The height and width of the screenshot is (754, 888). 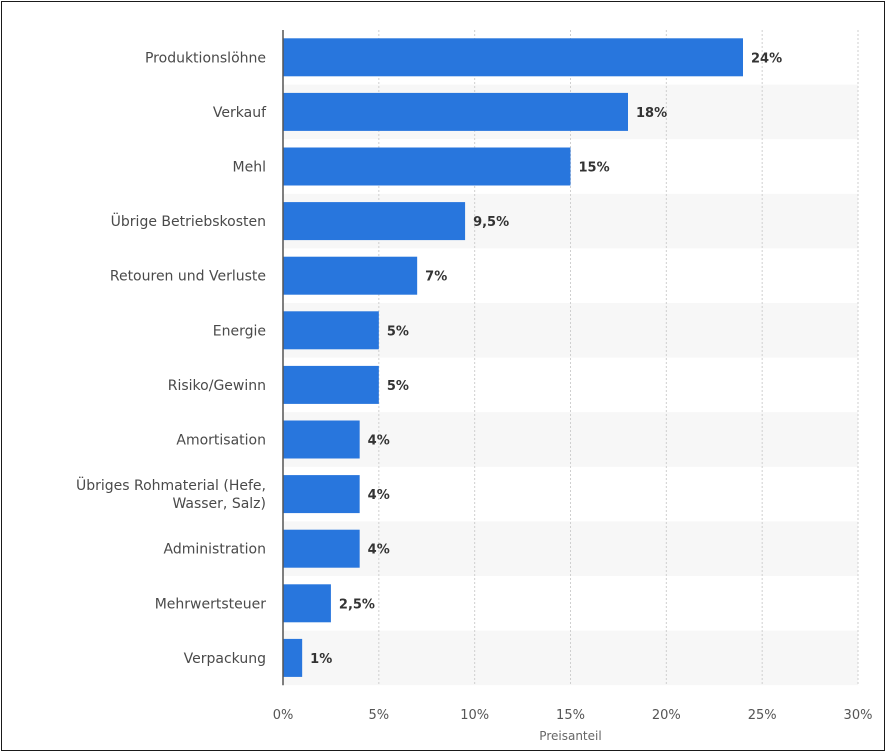 I want to click on category-label: Produktionslöhne, so click(x=205, y=58).